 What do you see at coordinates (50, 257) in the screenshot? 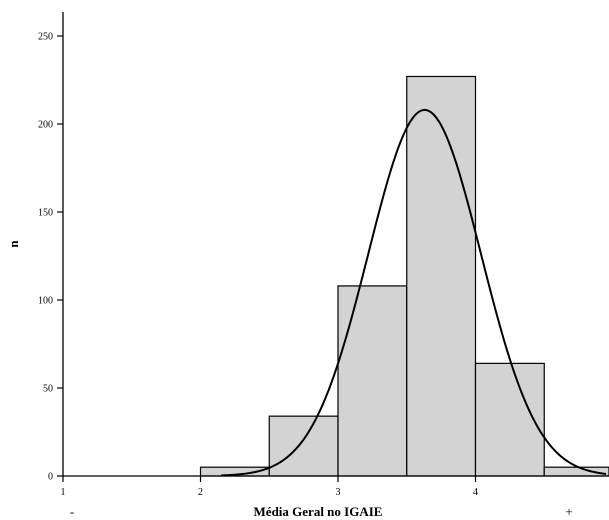
I see `y-axis-ticks: 0 50 100 150 200 250` at bounding box center [50, 257].